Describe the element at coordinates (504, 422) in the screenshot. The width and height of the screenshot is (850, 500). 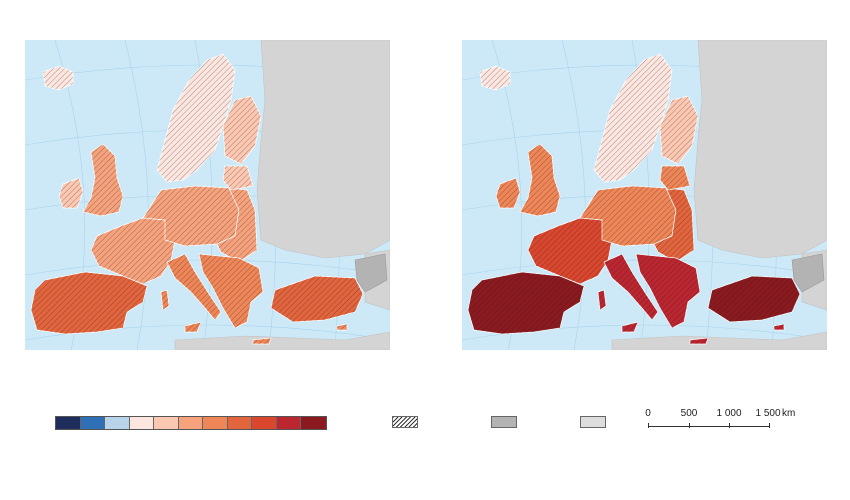
I see `legend-no-data-swatch` at that location.